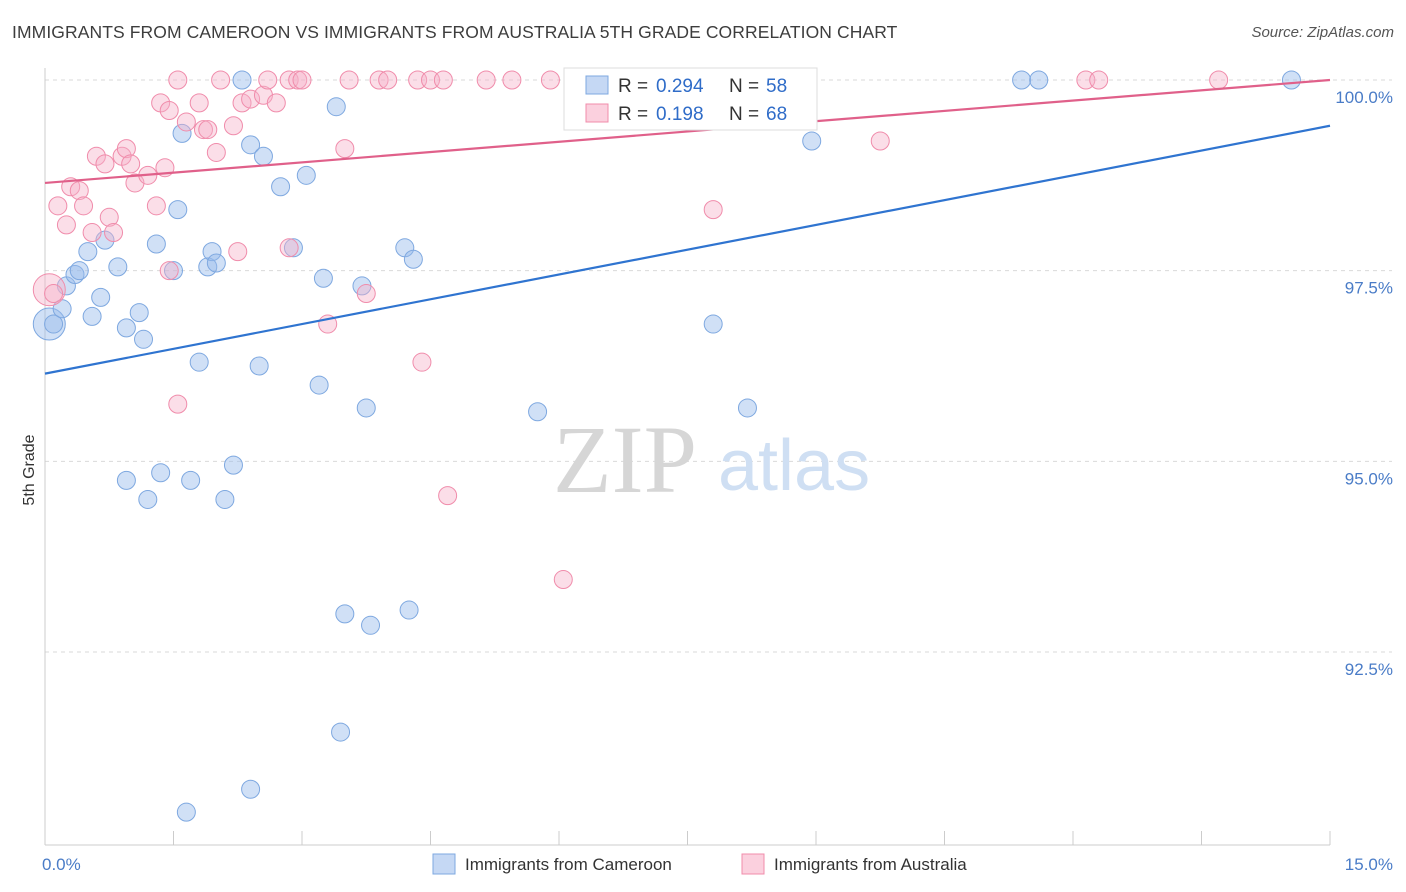  What do you see at coordinates (776, 114) in the screenshot?
I see `legend-n-value-2: 68` at bounding box center [776, 114].